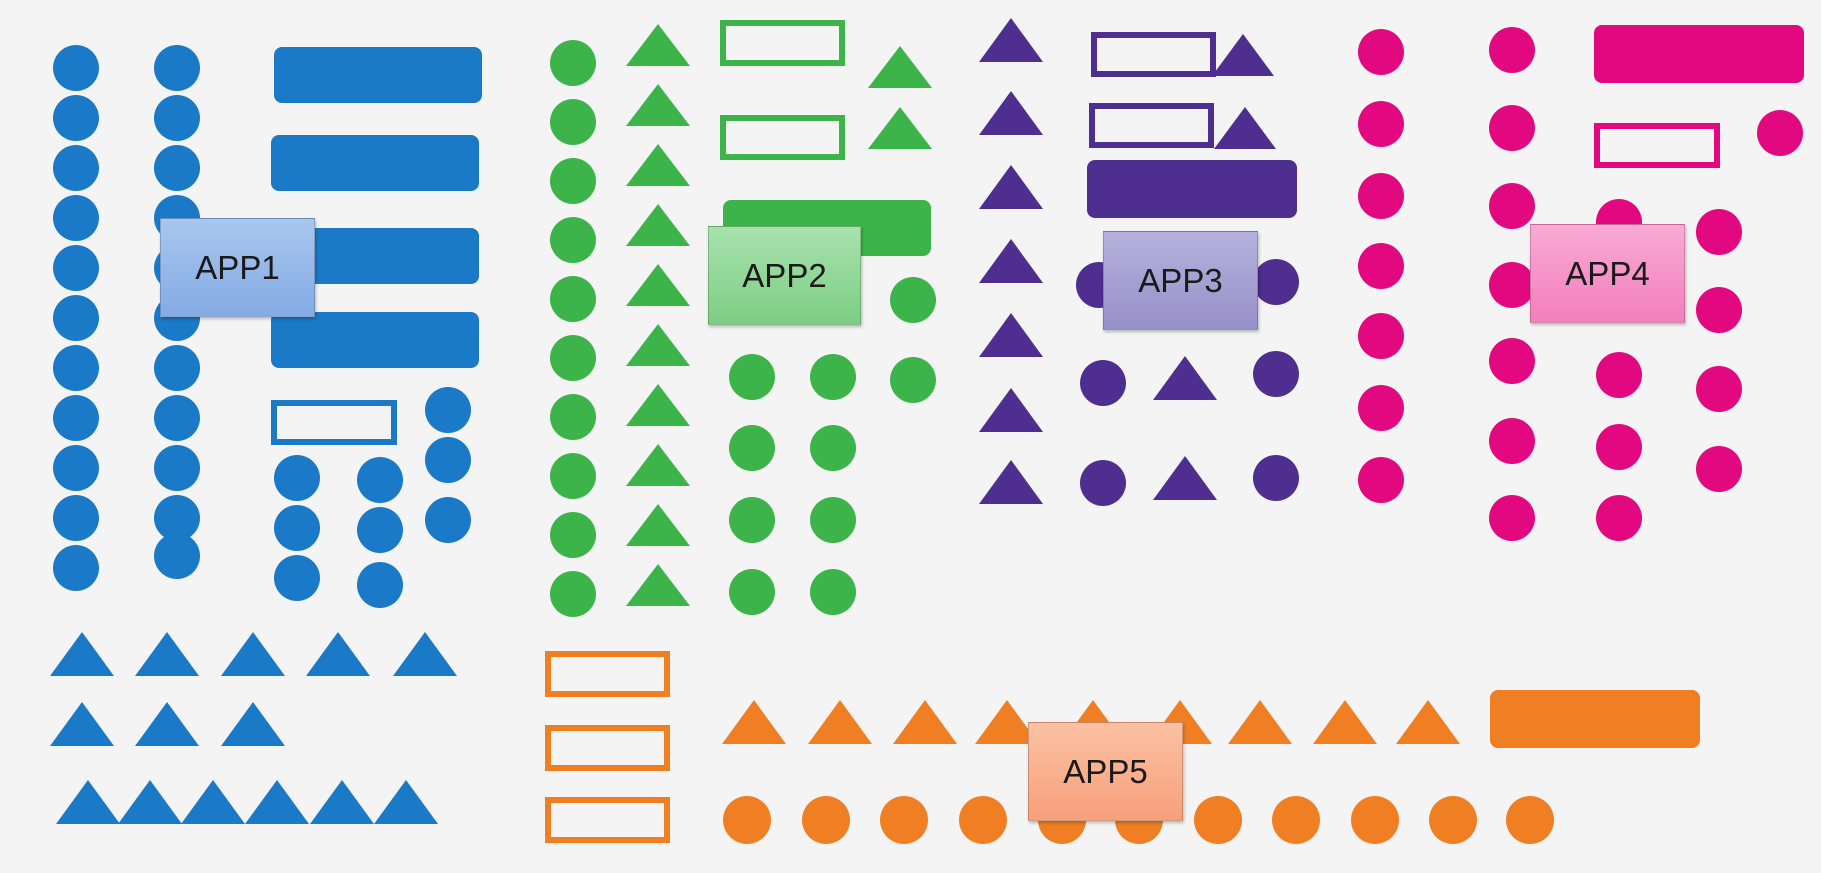  What do you see at coordinates (782, 137) in the screenshot?
I see `app2-outline-box` at bounding box center [782, 137].